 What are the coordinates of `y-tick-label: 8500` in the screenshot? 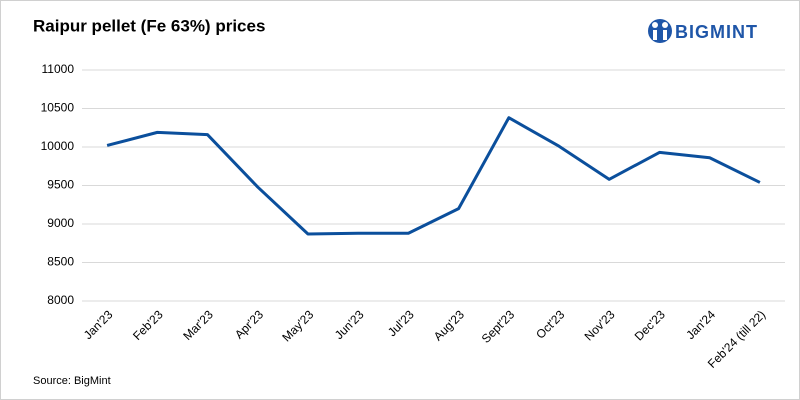 It's located at (60, 262).